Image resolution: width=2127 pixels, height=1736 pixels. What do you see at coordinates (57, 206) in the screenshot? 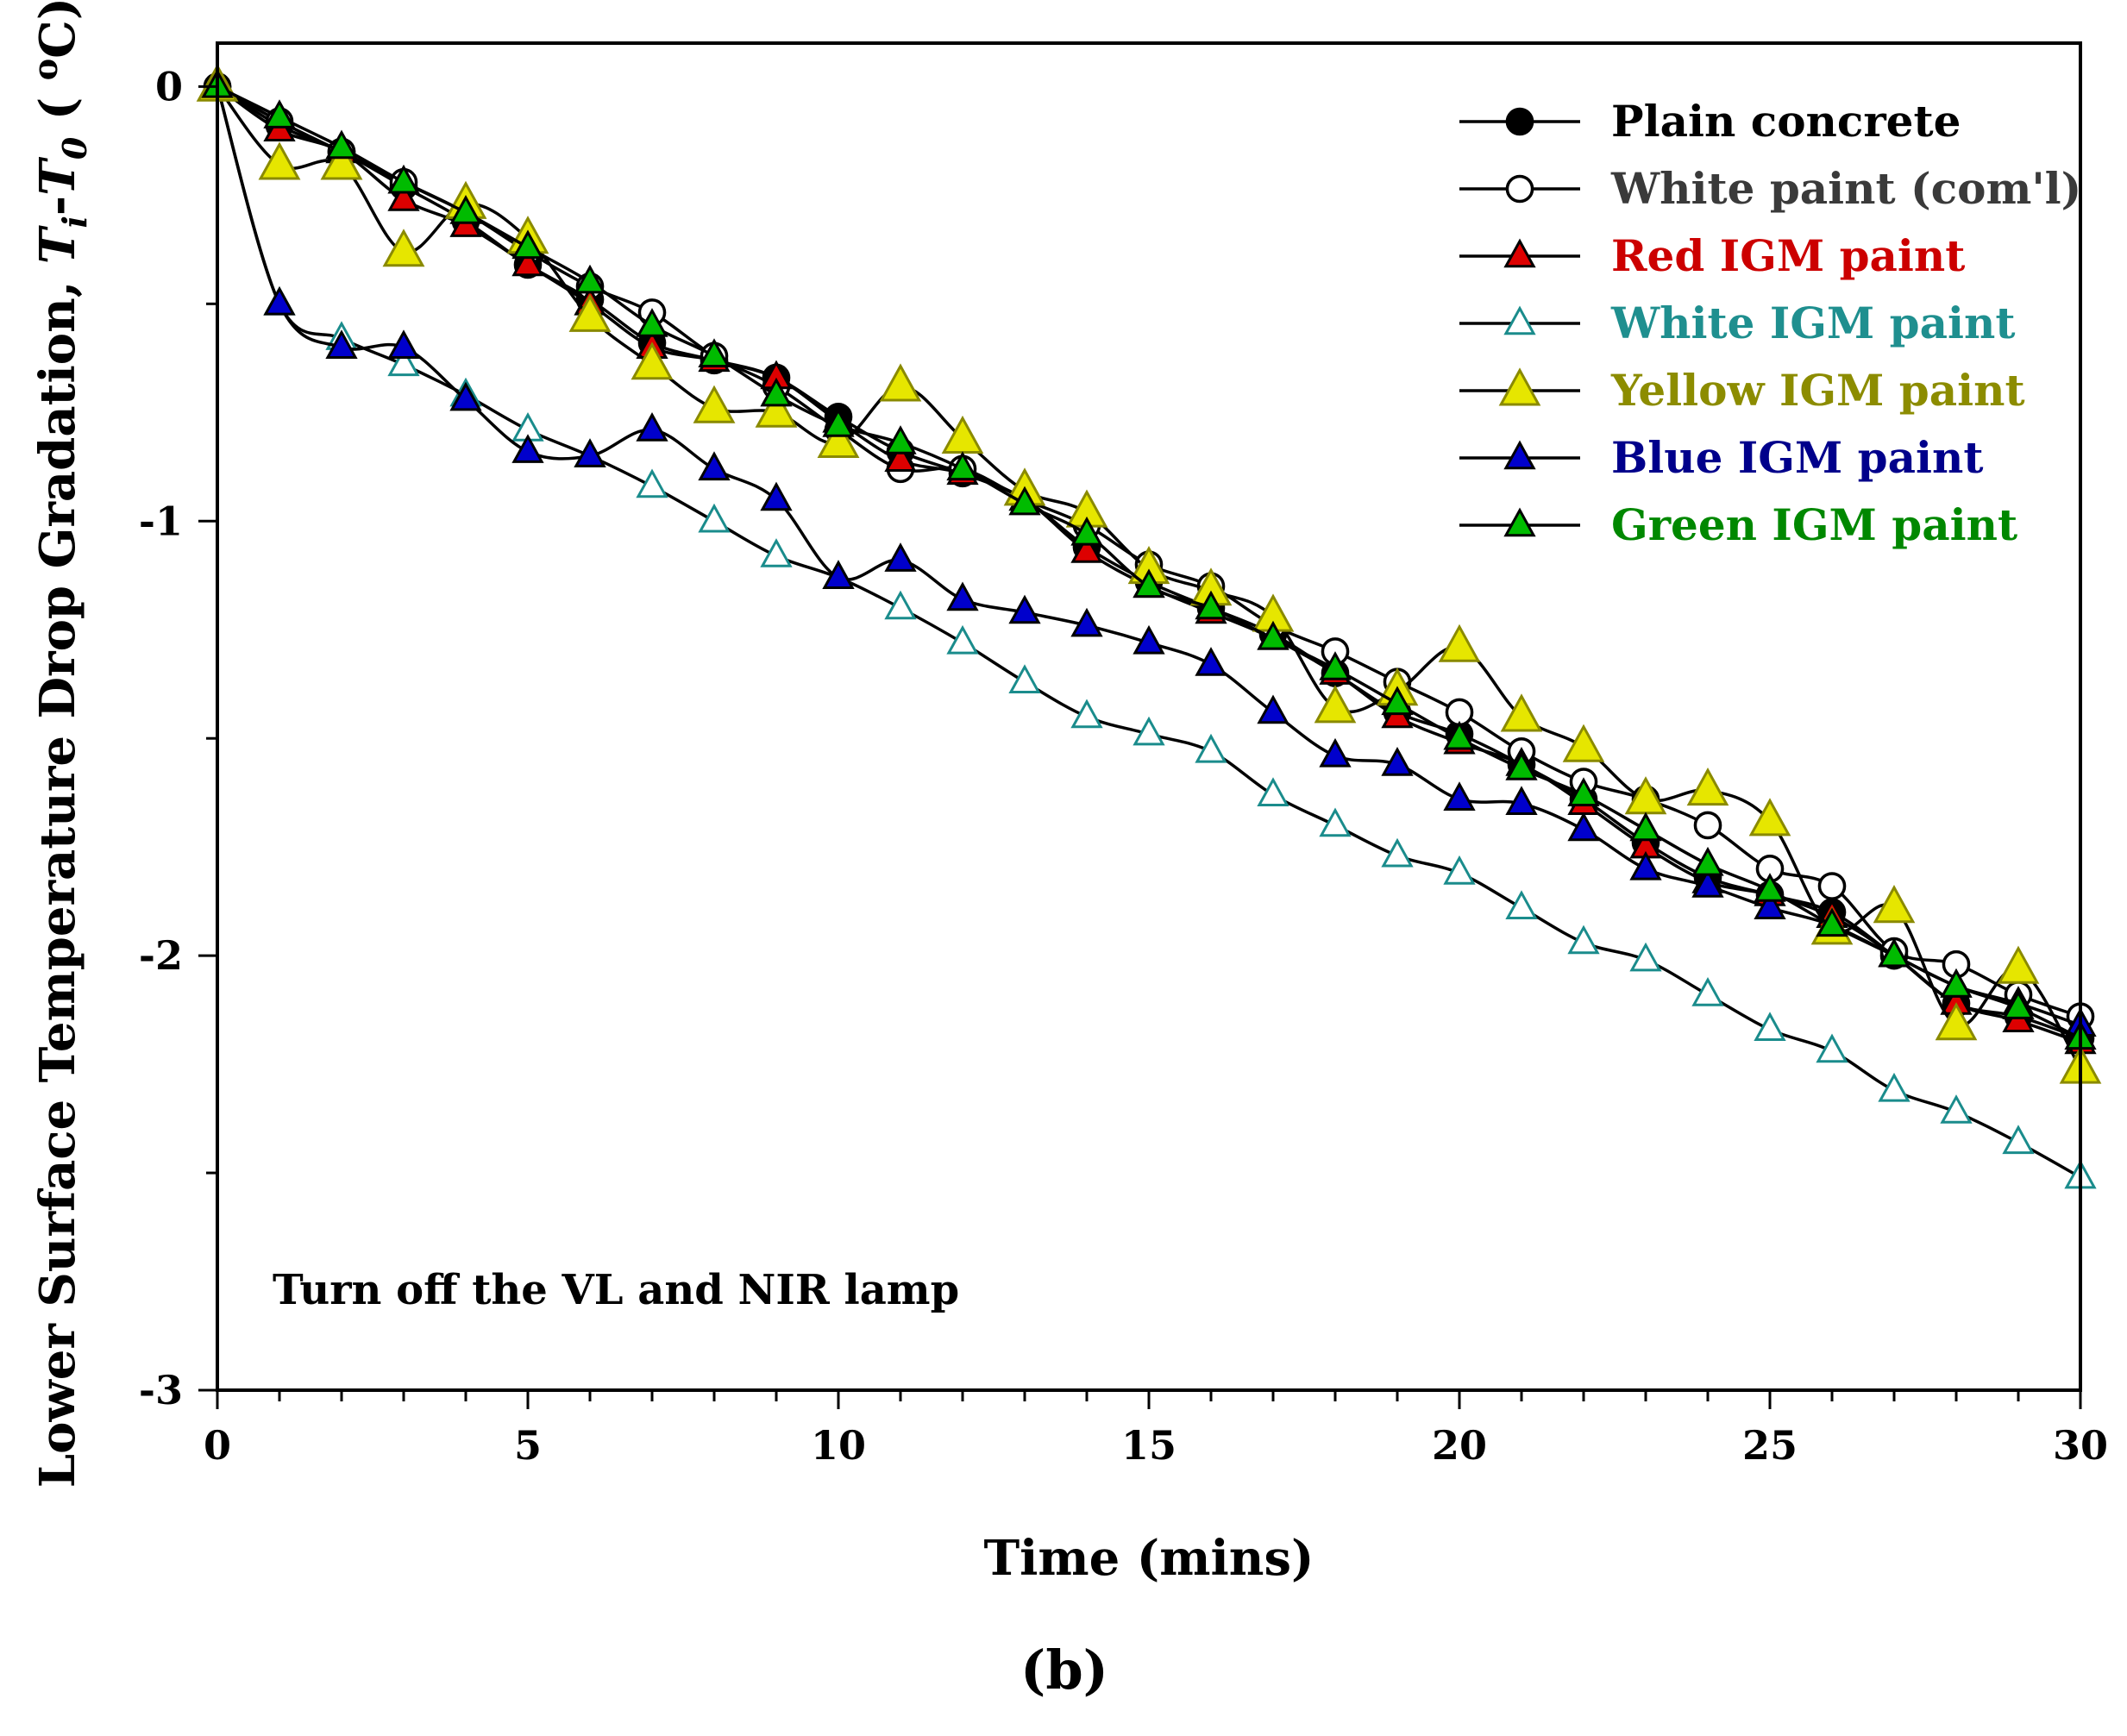
I see `y-axis-title-dash: -` at bounding box center [57, 206].